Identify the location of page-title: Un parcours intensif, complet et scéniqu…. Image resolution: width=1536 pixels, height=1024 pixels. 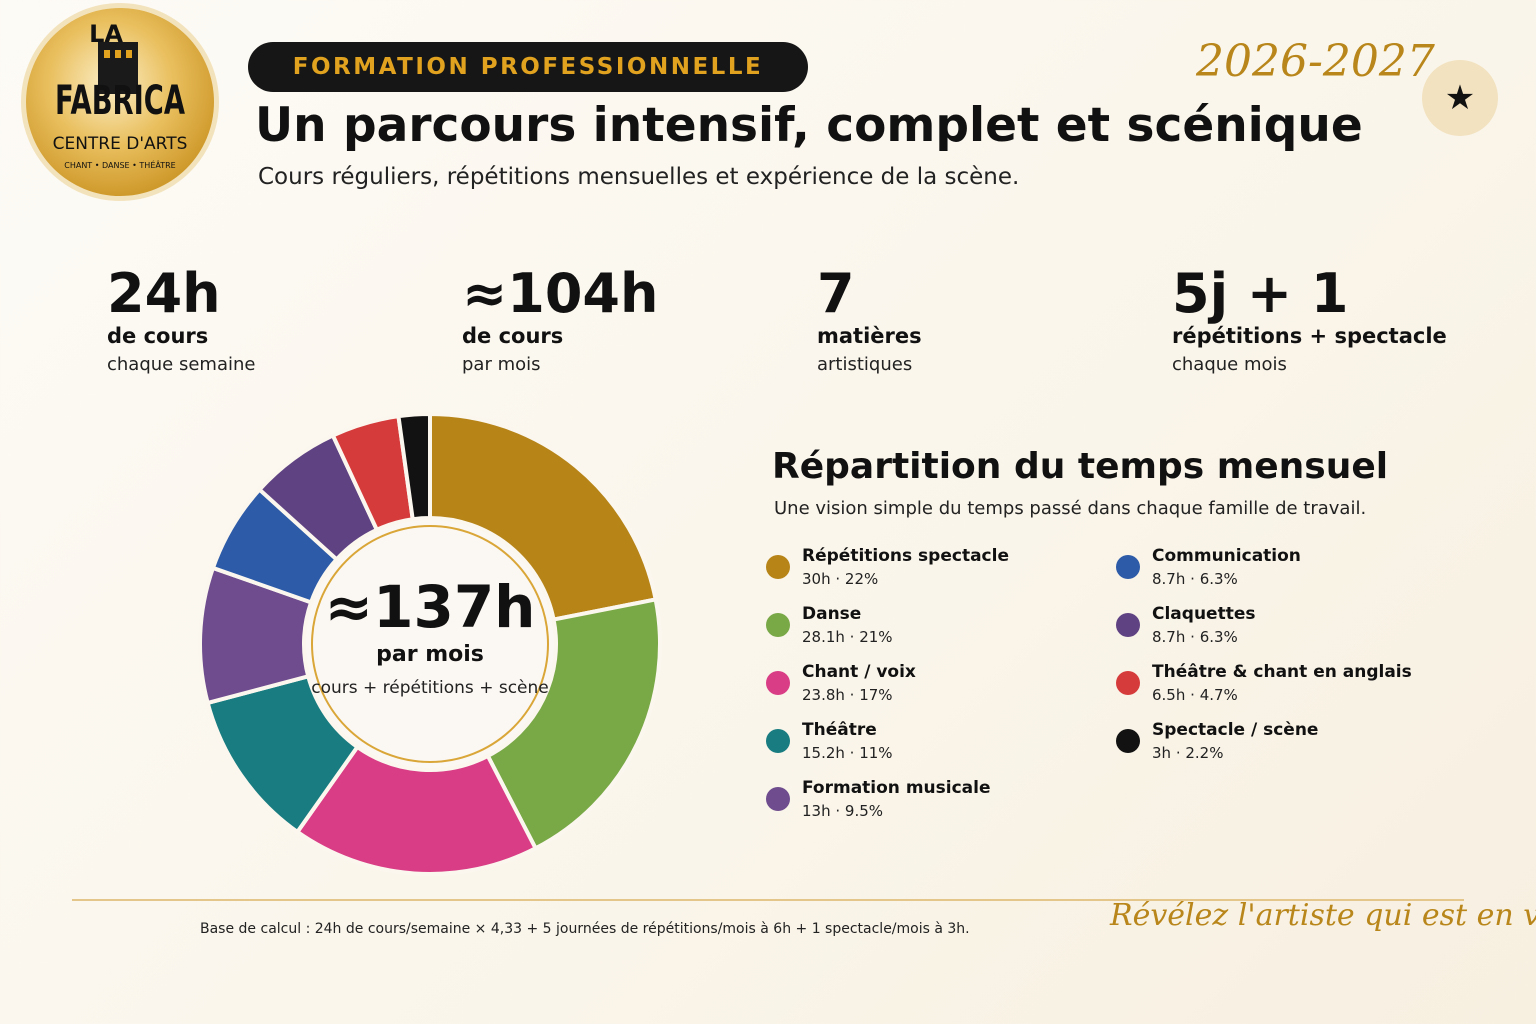
(809, 125).